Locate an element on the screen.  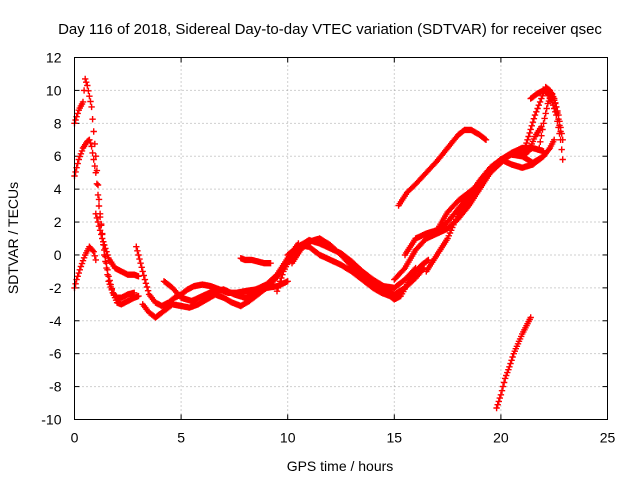
y-tick-label: -10 is located at coordinates (51, 420).